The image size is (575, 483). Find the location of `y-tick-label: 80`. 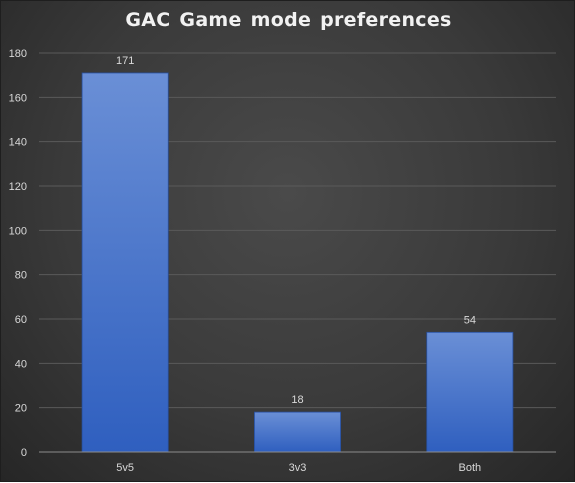

y-tick-label: 80 is located at coordinates (21, 276).